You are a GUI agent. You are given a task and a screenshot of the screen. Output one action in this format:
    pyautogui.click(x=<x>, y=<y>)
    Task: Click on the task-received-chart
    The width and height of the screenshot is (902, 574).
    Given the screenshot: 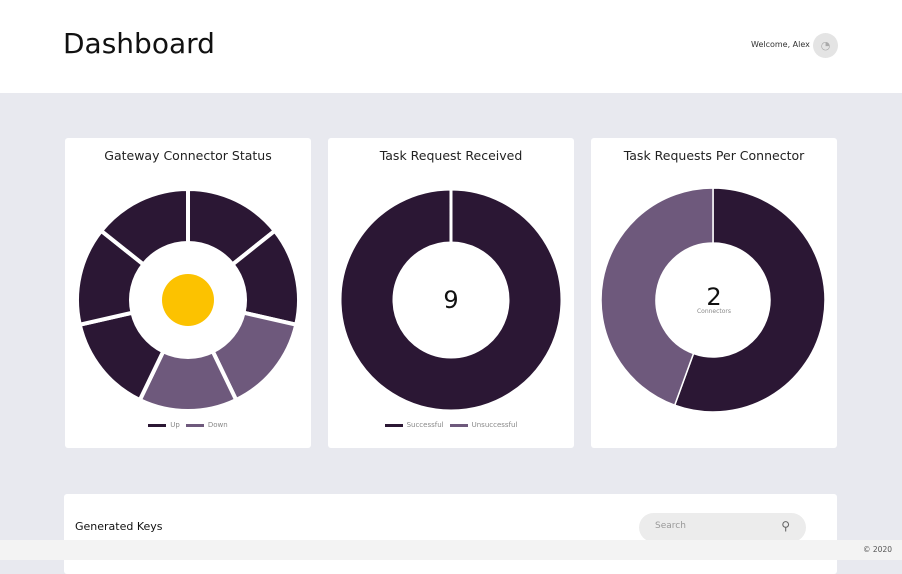 What is the action you would take?
    pyautogui.click(x=451, y=300)
    